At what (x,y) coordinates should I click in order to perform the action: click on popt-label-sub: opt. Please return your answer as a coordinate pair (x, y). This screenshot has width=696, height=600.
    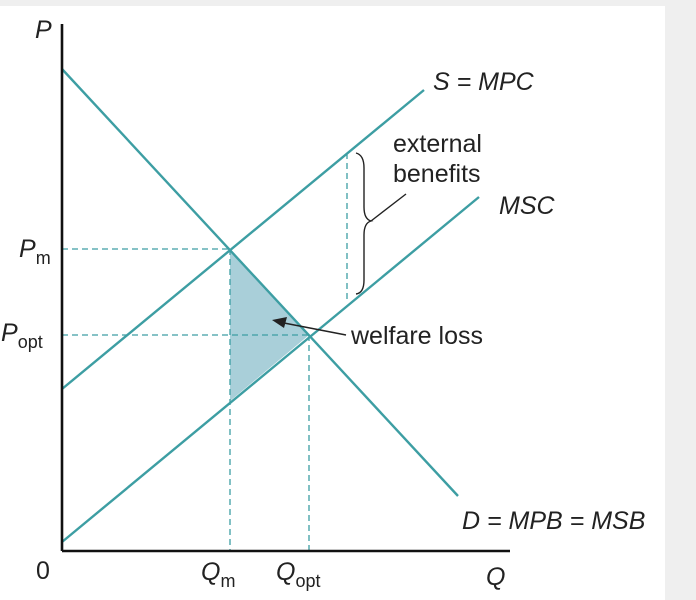
    Looking at the image, I should click on (30, 342).